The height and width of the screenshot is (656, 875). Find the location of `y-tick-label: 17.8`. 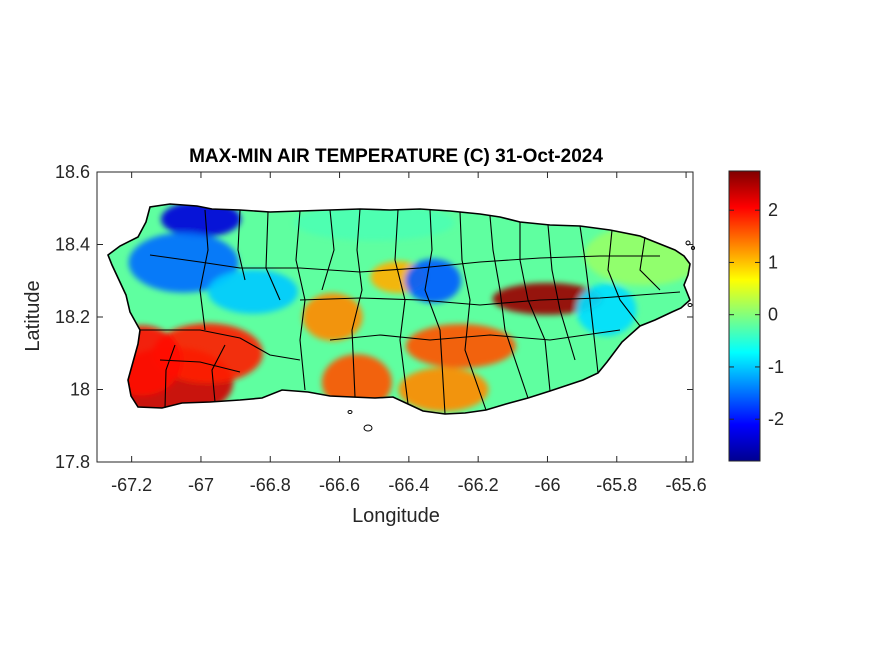

y-tick-label: 17.8 is located at coordinates (72, 462).